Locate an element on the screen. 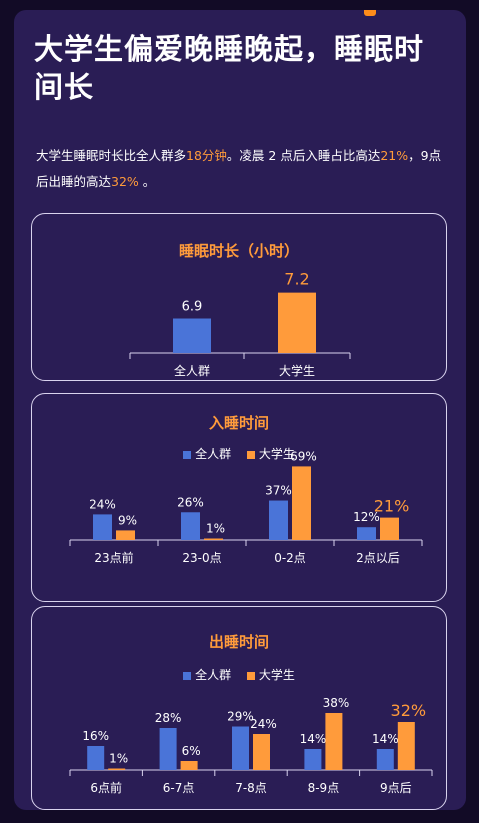  data-label: 29% is located at coordinates (240, 717).